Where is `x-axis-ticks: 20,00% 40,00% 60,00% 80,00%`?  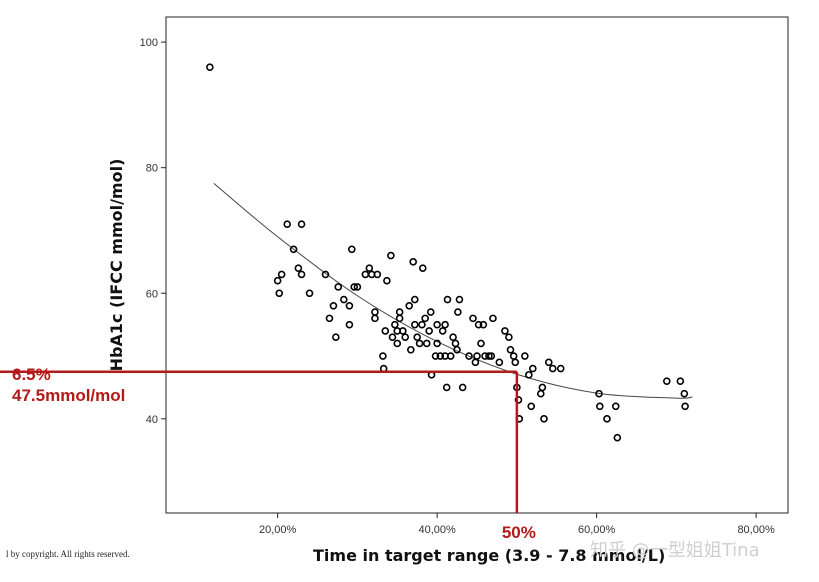
x-axis-ticks: 20,00% 40,00% 60,00% 80,00% is located at coordinates (517, 524).